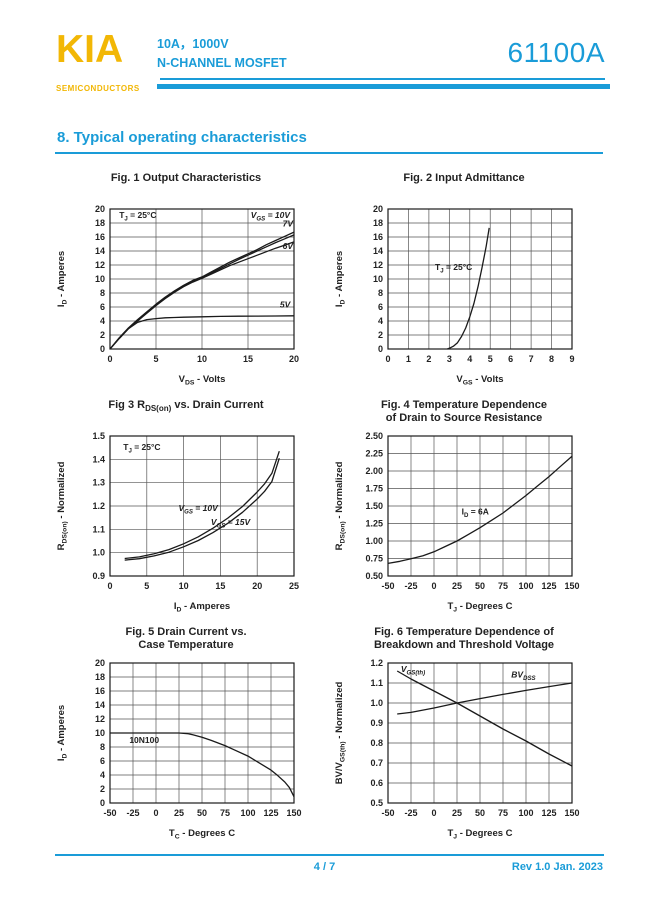  I want to click on svg-text: 9, so click(571, 359).